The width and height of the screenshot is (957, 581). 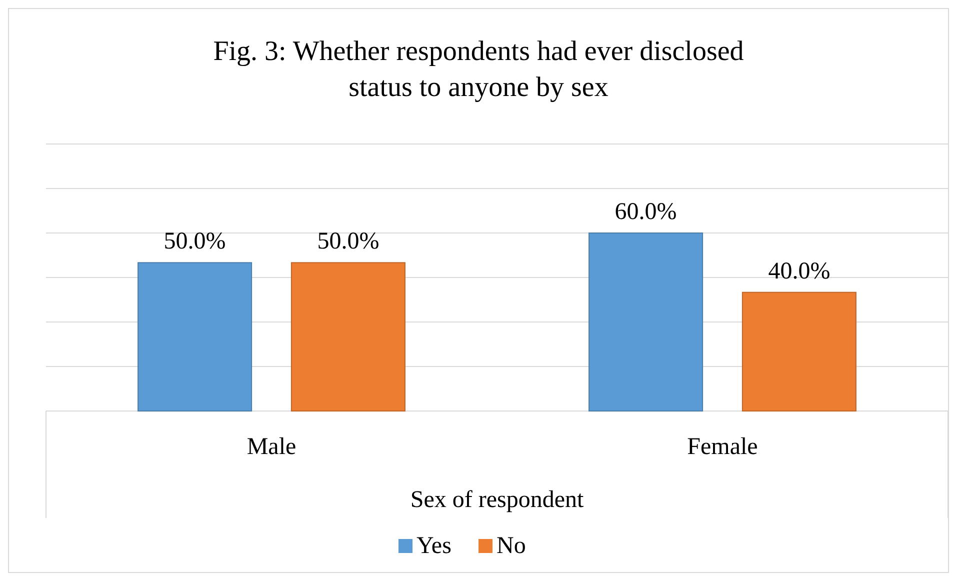 I want to click on legend-label: Yes, so click(x=434, y=546).